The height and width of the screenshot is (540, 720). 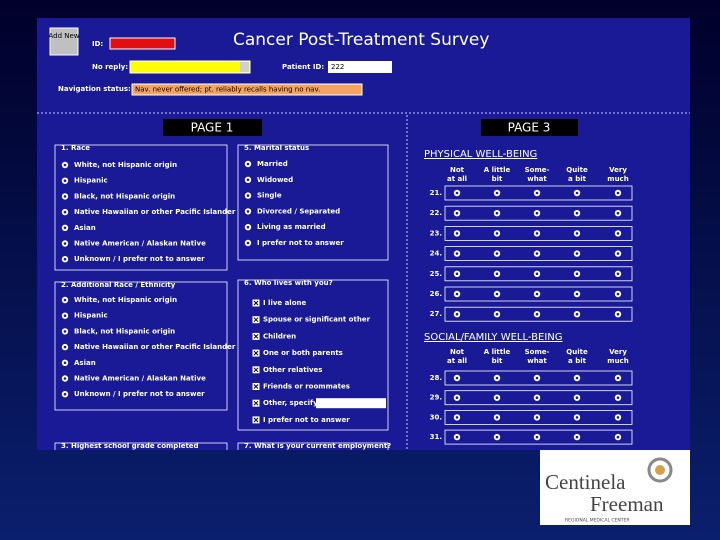 What do you see at coordinates (618, 170) in the screenshot?
I see `column-header: Very` at bounding box center [618, 170].